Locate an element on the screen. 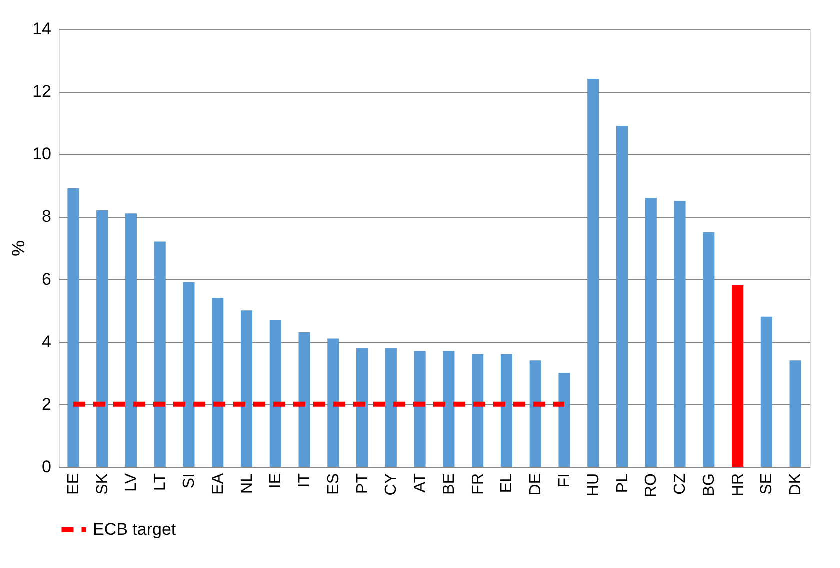 The image size is (840, 568). x-tick-label: BE is located at coordinates (449, 484).